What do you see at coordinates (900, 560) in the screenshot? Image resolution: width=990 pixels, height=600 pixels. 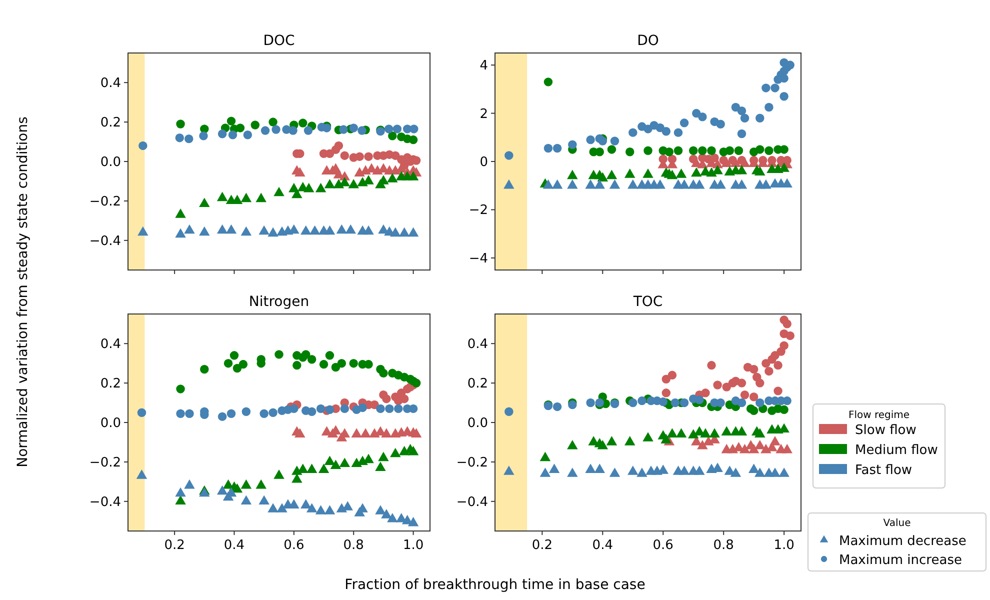 I see `text: Maximum increase` at bounding box center [900, 560].